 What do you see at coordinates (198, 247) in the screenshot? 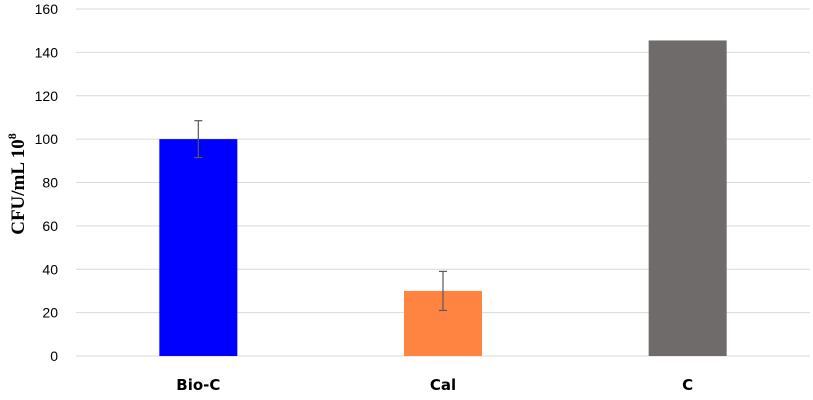
I see `bar-bio-c` at bounding box center [198, 247].